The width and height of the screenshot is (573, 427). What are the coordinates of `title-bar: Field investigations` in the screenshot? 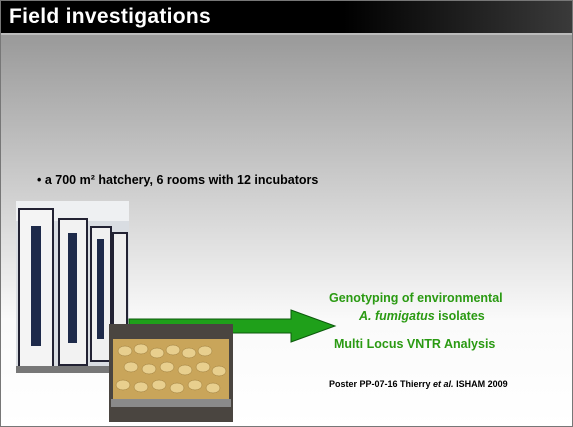 It's located at (286, 18).